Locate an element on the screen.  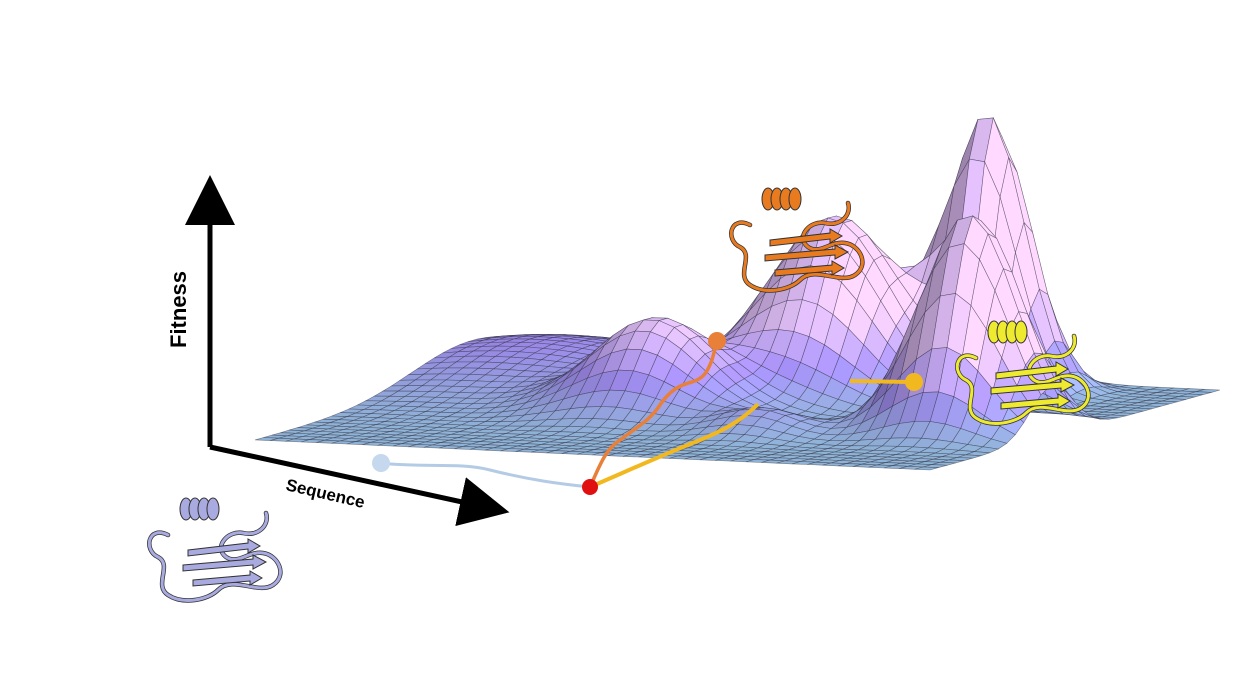
yellow-end-node is located at coordinates (914, 382).